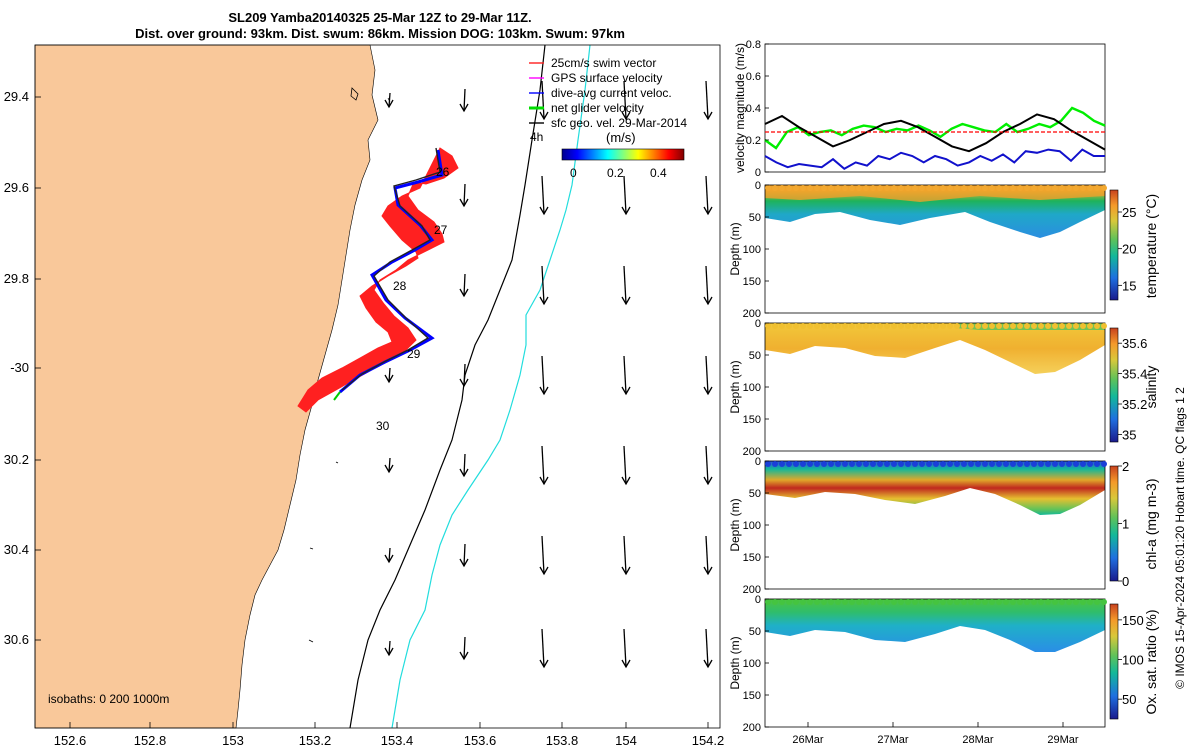  Describe the element at coordinates (573, 173) in the screenshot. I see `colorbar-tick-0: 0` at that location.